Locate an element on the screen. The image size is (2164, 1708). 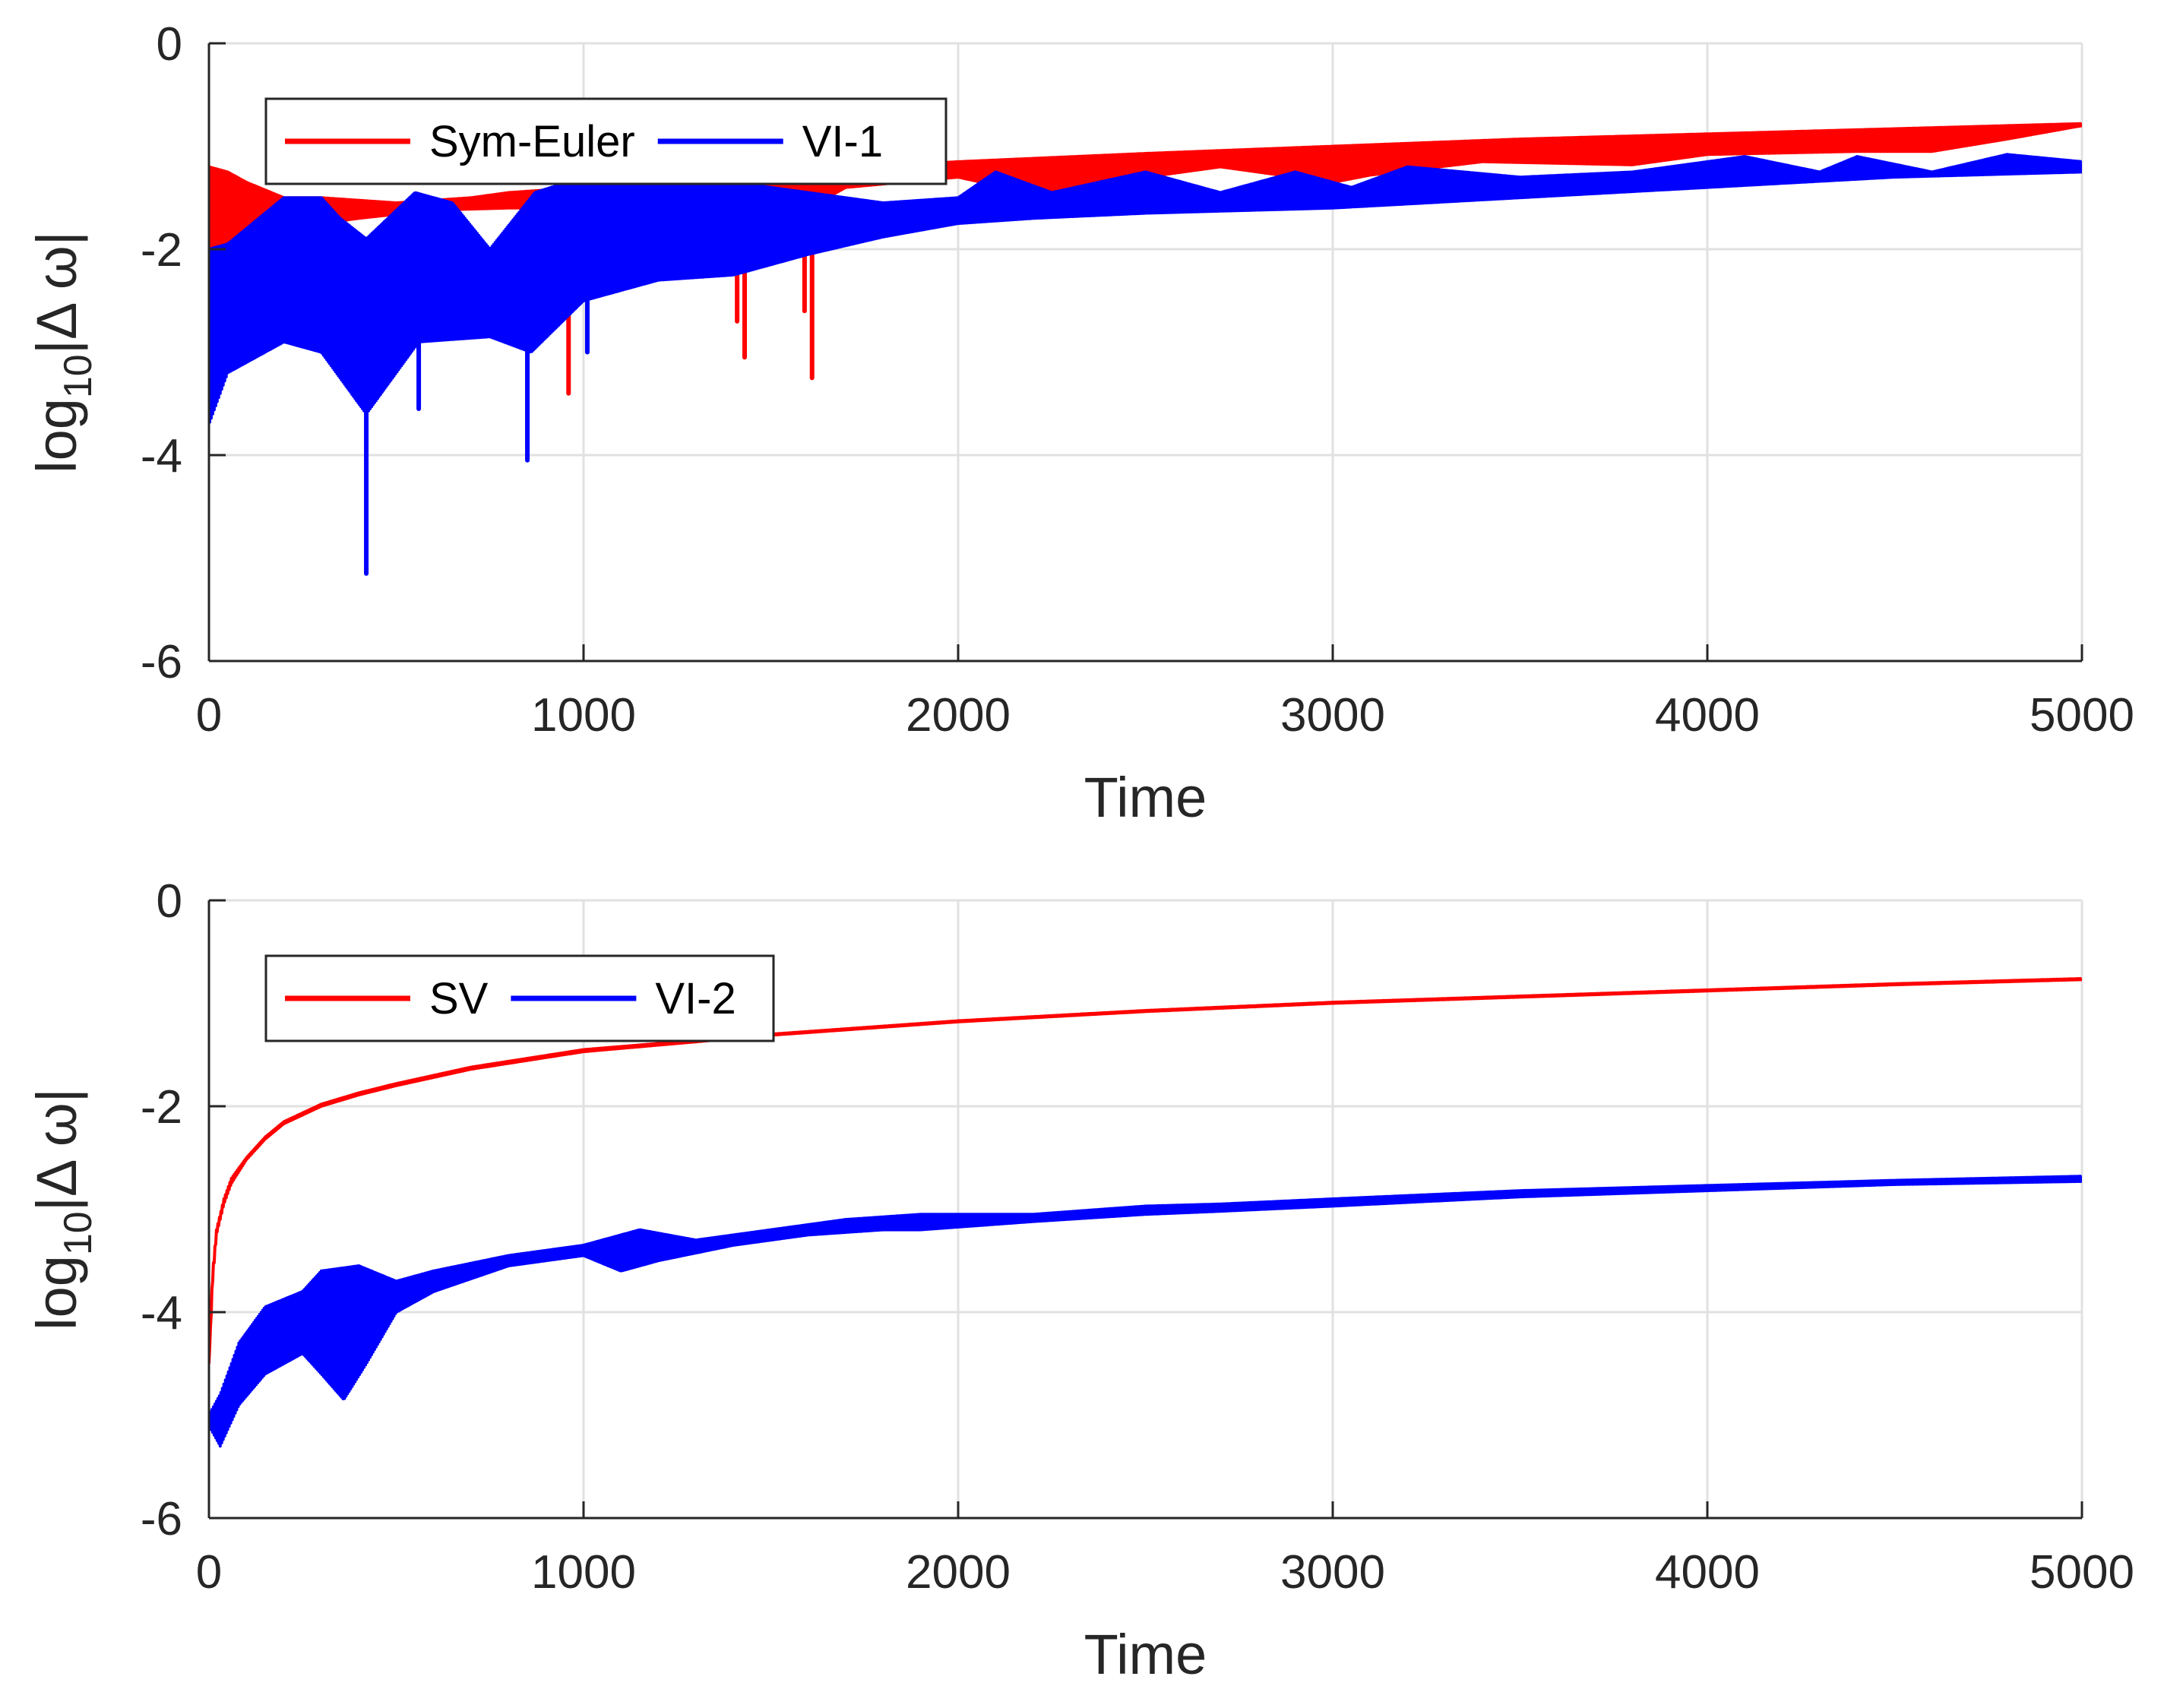
legend: Sym-Euler VI-1 is located at coordinates (606, 141).